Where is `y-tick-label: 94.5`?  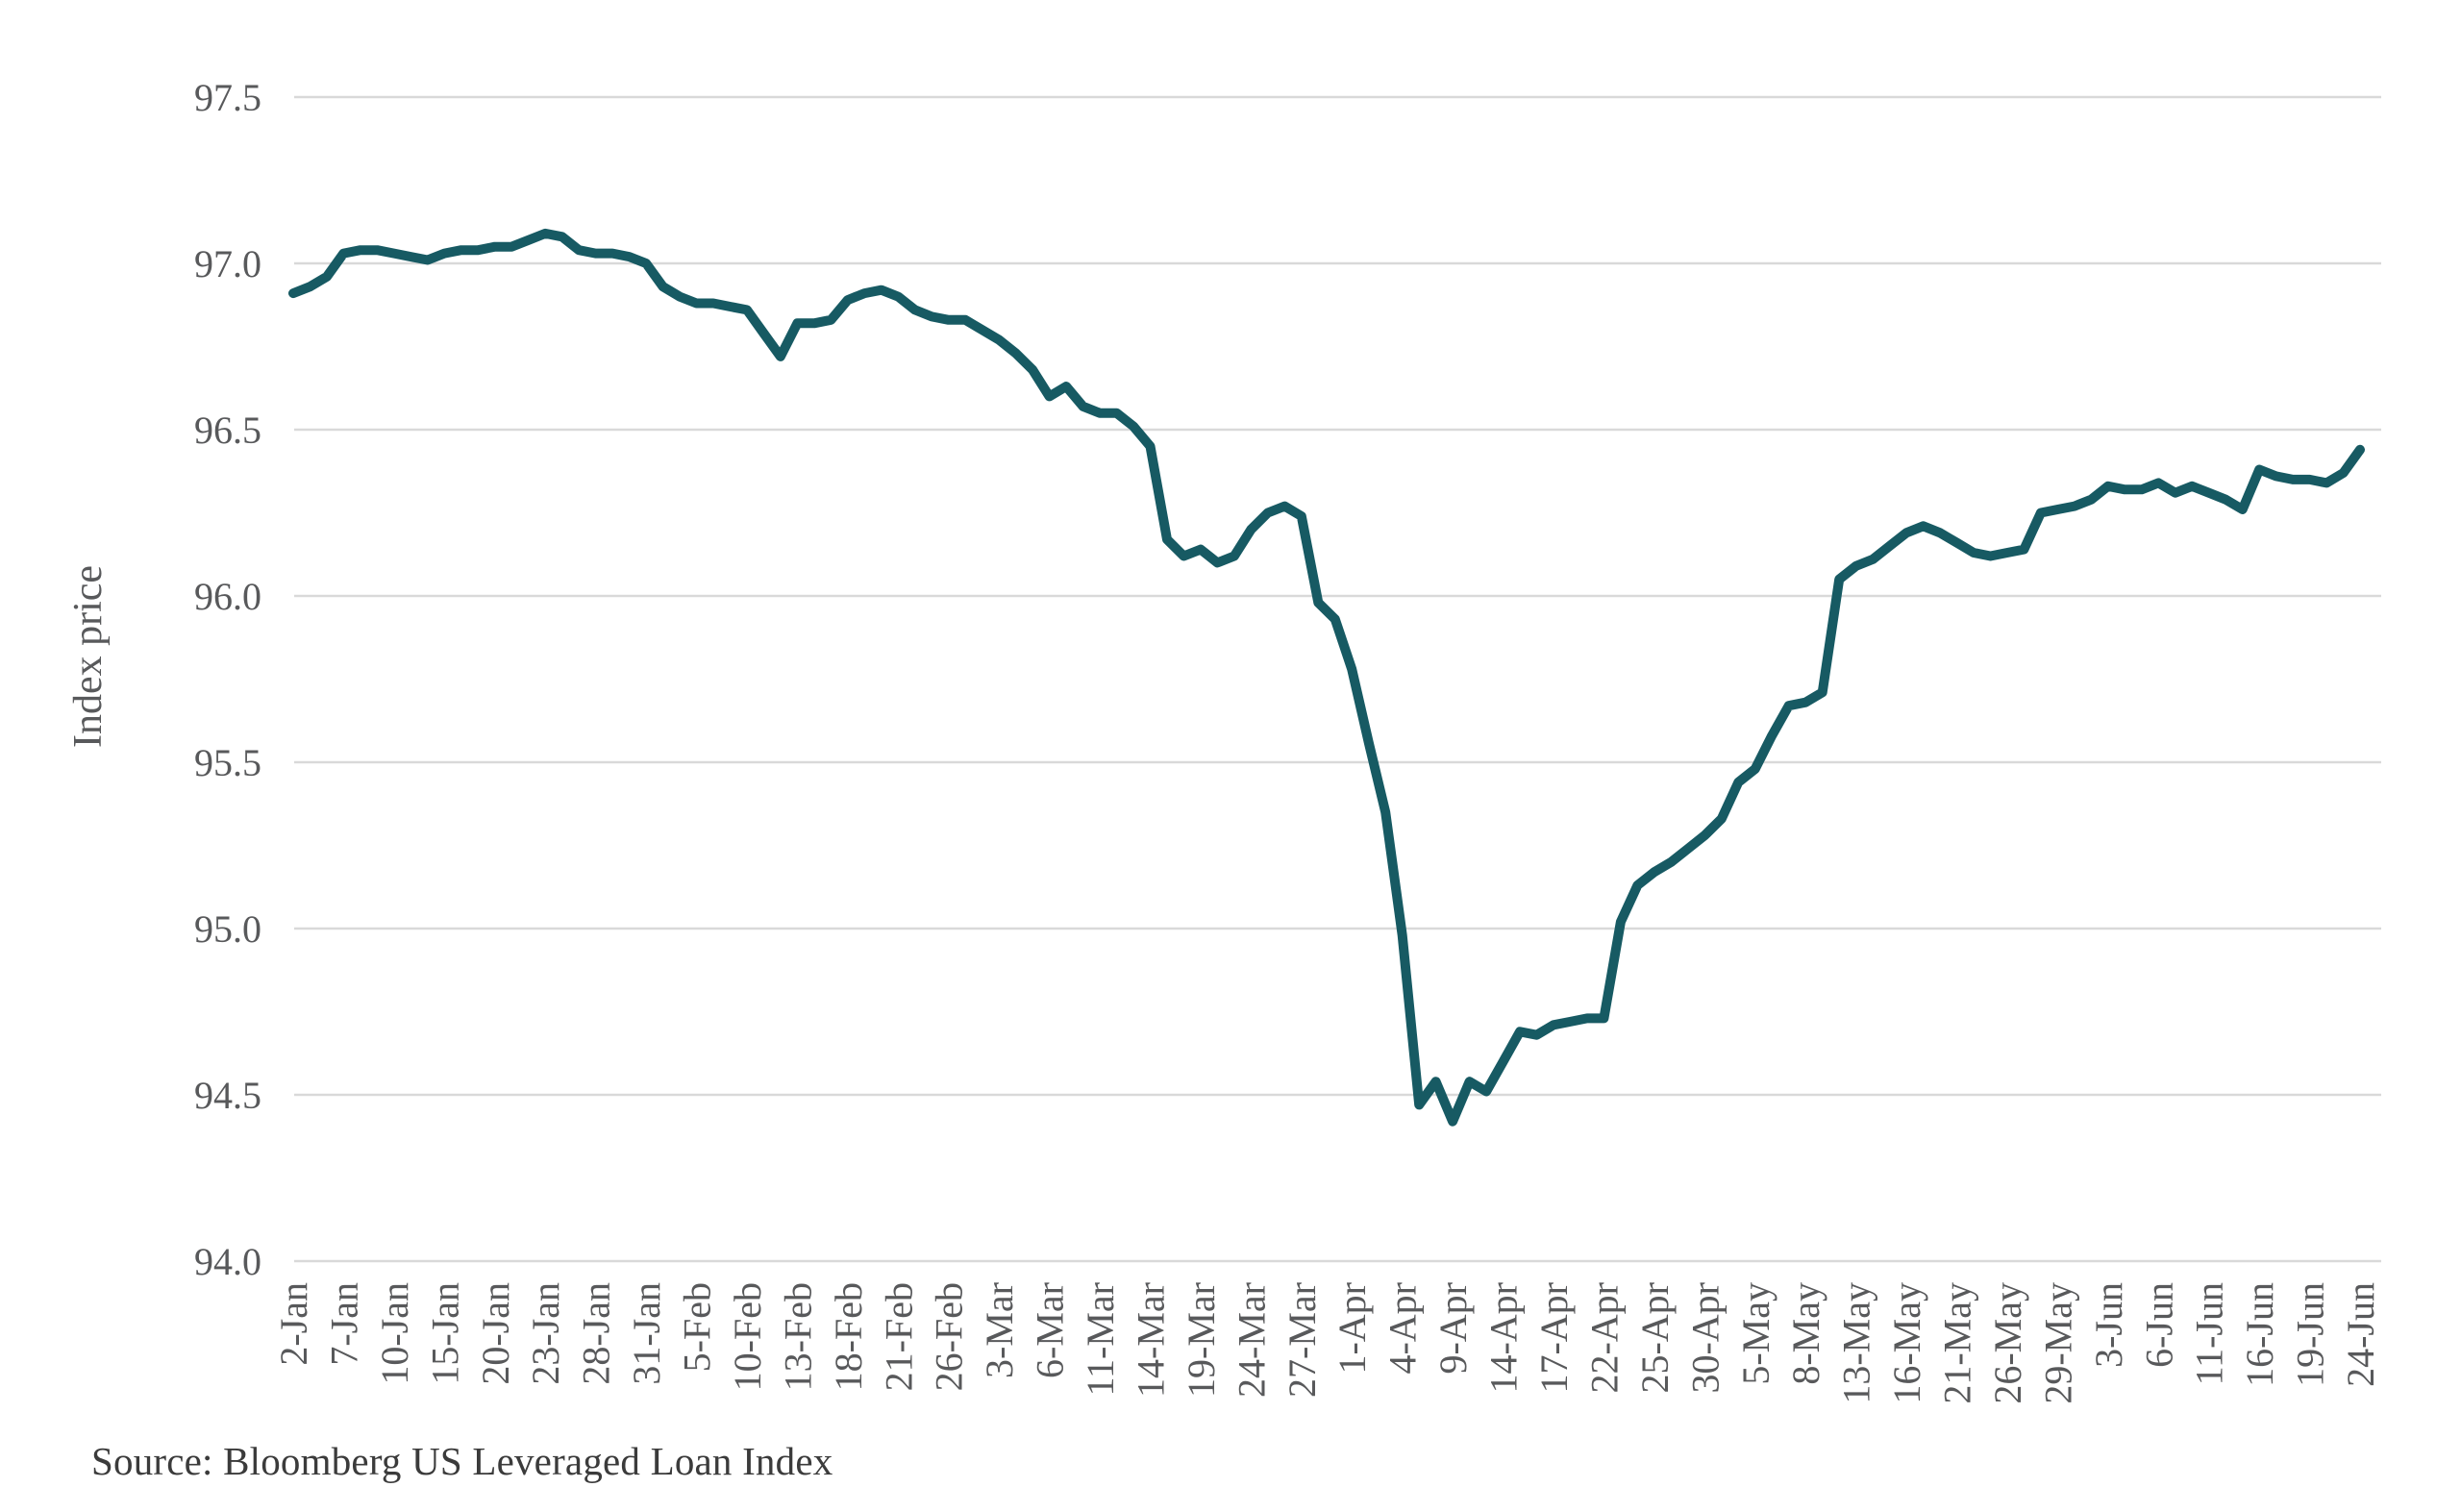 y-tick-label: 94.5 is located at coordinates (227, 1095).